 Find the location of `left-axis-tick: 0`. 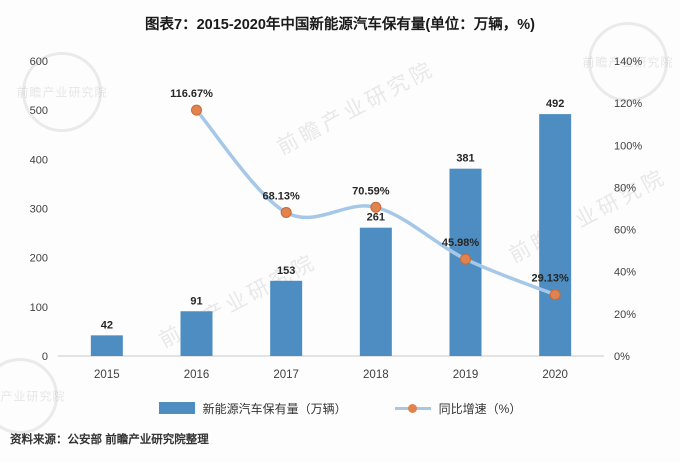

left-axis-tick: 0 is located at coordinates (45, 357).